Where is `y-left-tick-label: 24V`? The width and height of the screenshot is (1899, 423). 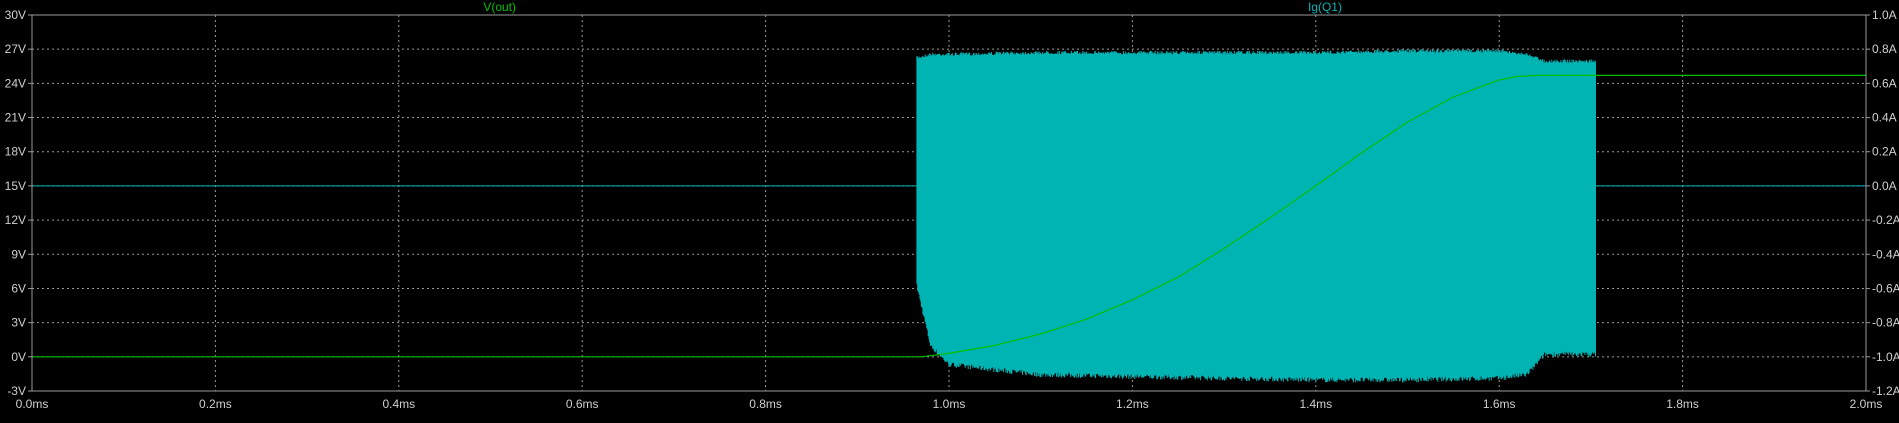
y-left-tick-label: 24V is located at coordinates (15, 83).